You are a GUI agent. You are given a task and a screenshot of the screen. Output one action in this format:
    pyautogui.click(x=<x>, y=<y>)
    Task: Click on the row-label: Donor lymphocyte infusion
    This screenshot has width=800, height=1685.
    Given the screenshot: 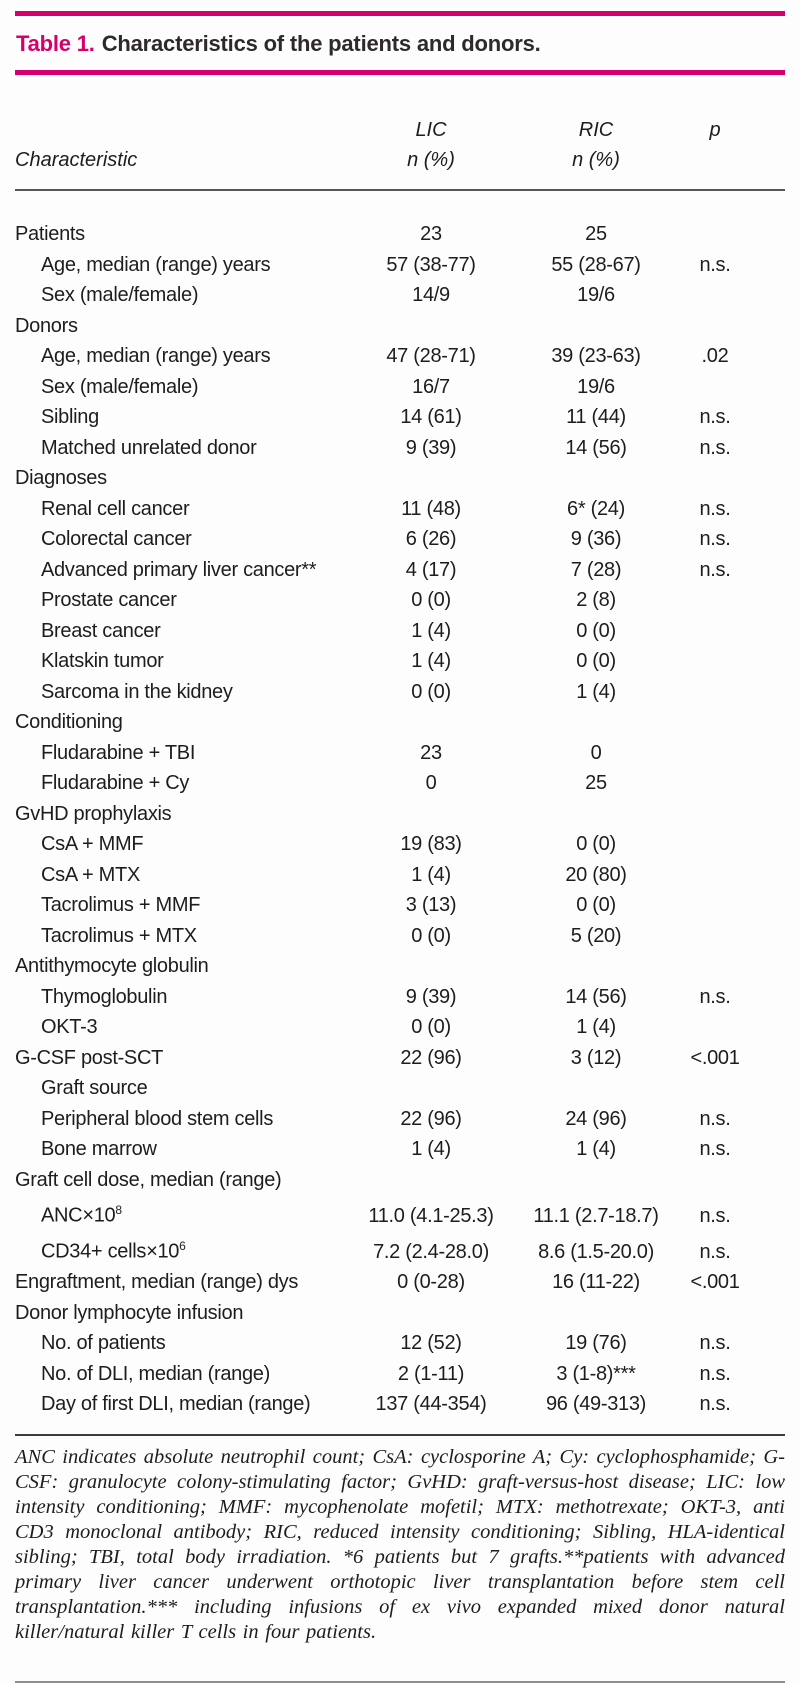 What is the action you would take?
    pyautogui.click(x=129, y=1312)
    